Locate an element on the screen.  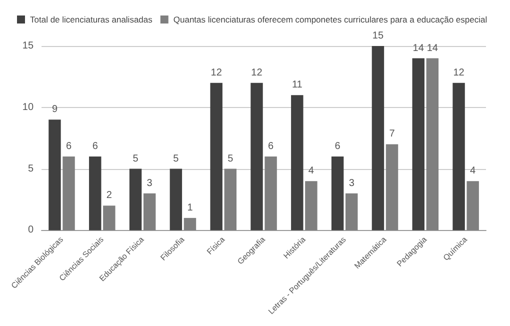
data-label: 9 is located at coordinates (55, 110).